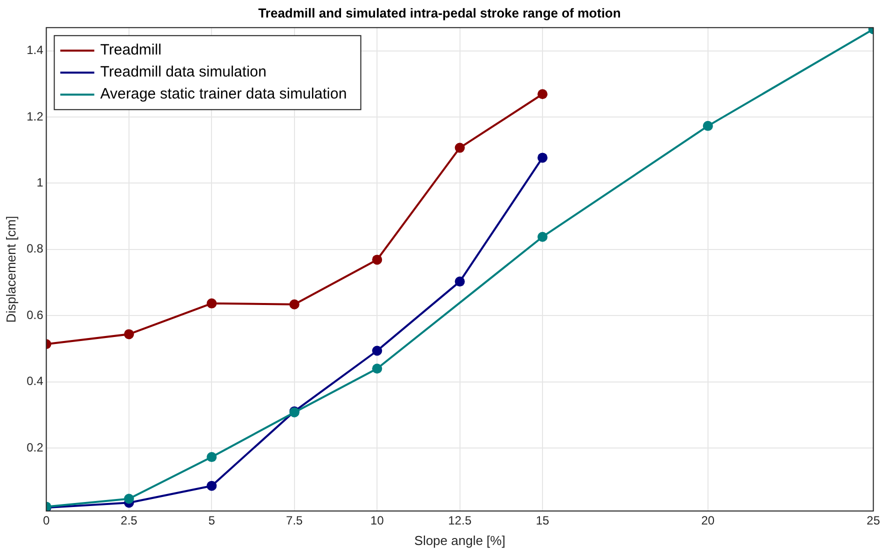 The height and width of the screenshot is (551, 883). Describe the element at coordinates (223, 94) in the screenshot. I see `legend-label: Average static trainer data simulation` at that location.